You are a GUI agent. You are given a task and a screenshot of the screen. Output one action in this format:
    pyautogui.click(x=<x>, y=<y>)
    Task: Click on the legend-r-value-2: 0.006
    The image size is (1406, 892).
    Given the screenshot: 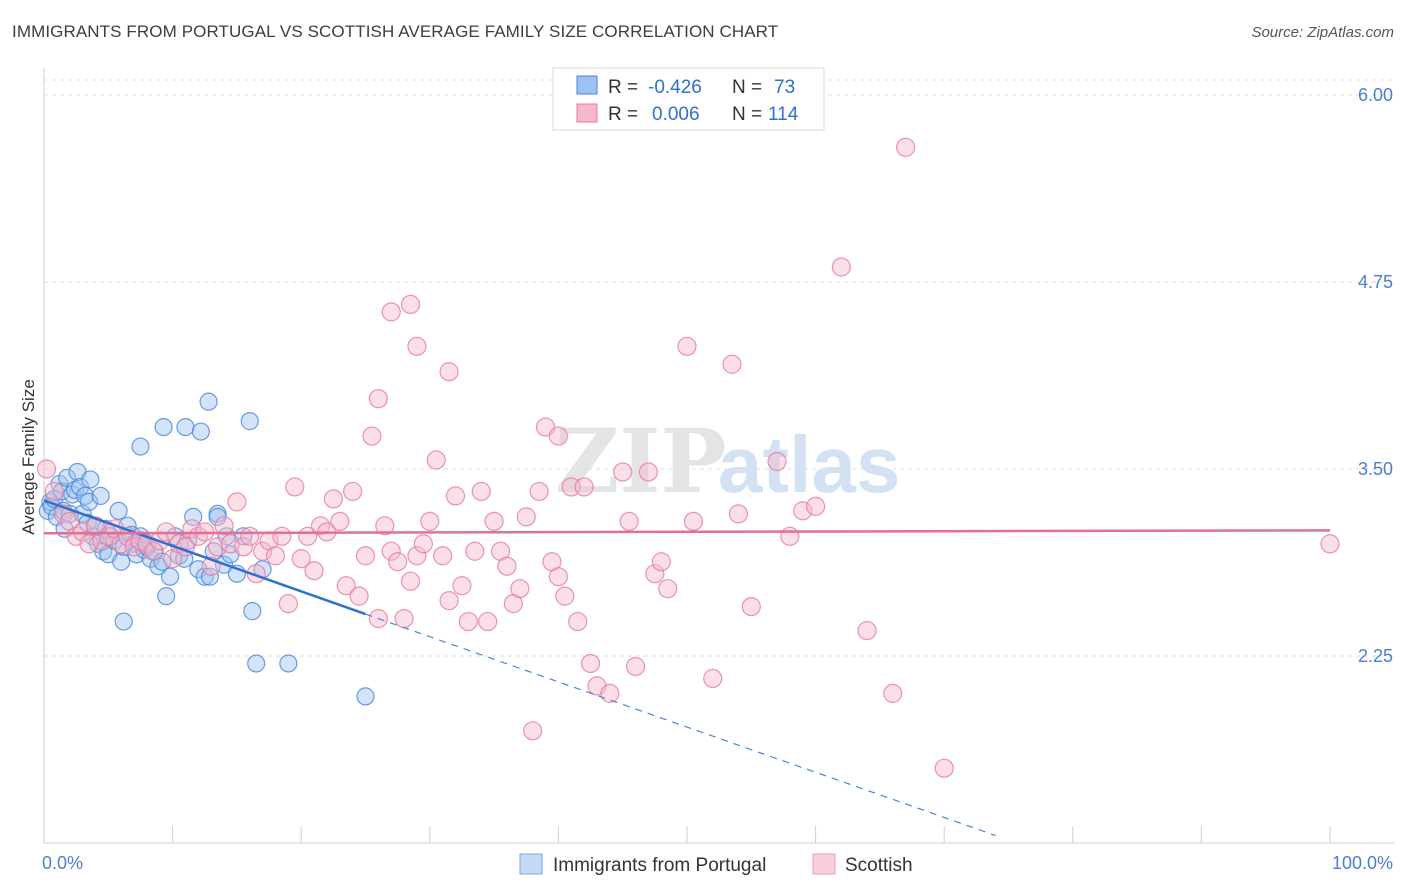 What is the action you would take?
    pyautogui.click(x=676, y=114)
    